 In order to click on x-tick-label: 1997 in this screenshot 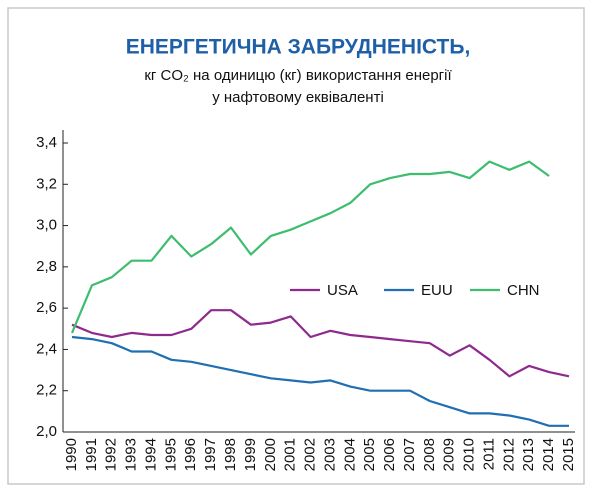, I will do `click(210, 454)`.